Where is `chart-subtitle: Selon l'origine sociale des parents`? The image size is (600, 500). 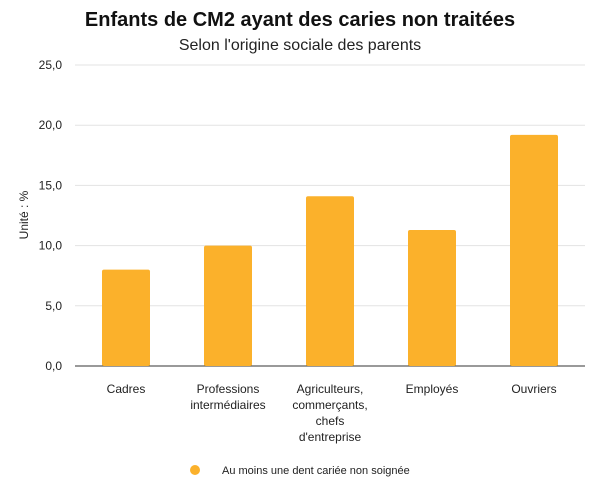 chart-subtitle: Selon l'origine sociale des parents is located at coordinates (300, 45).